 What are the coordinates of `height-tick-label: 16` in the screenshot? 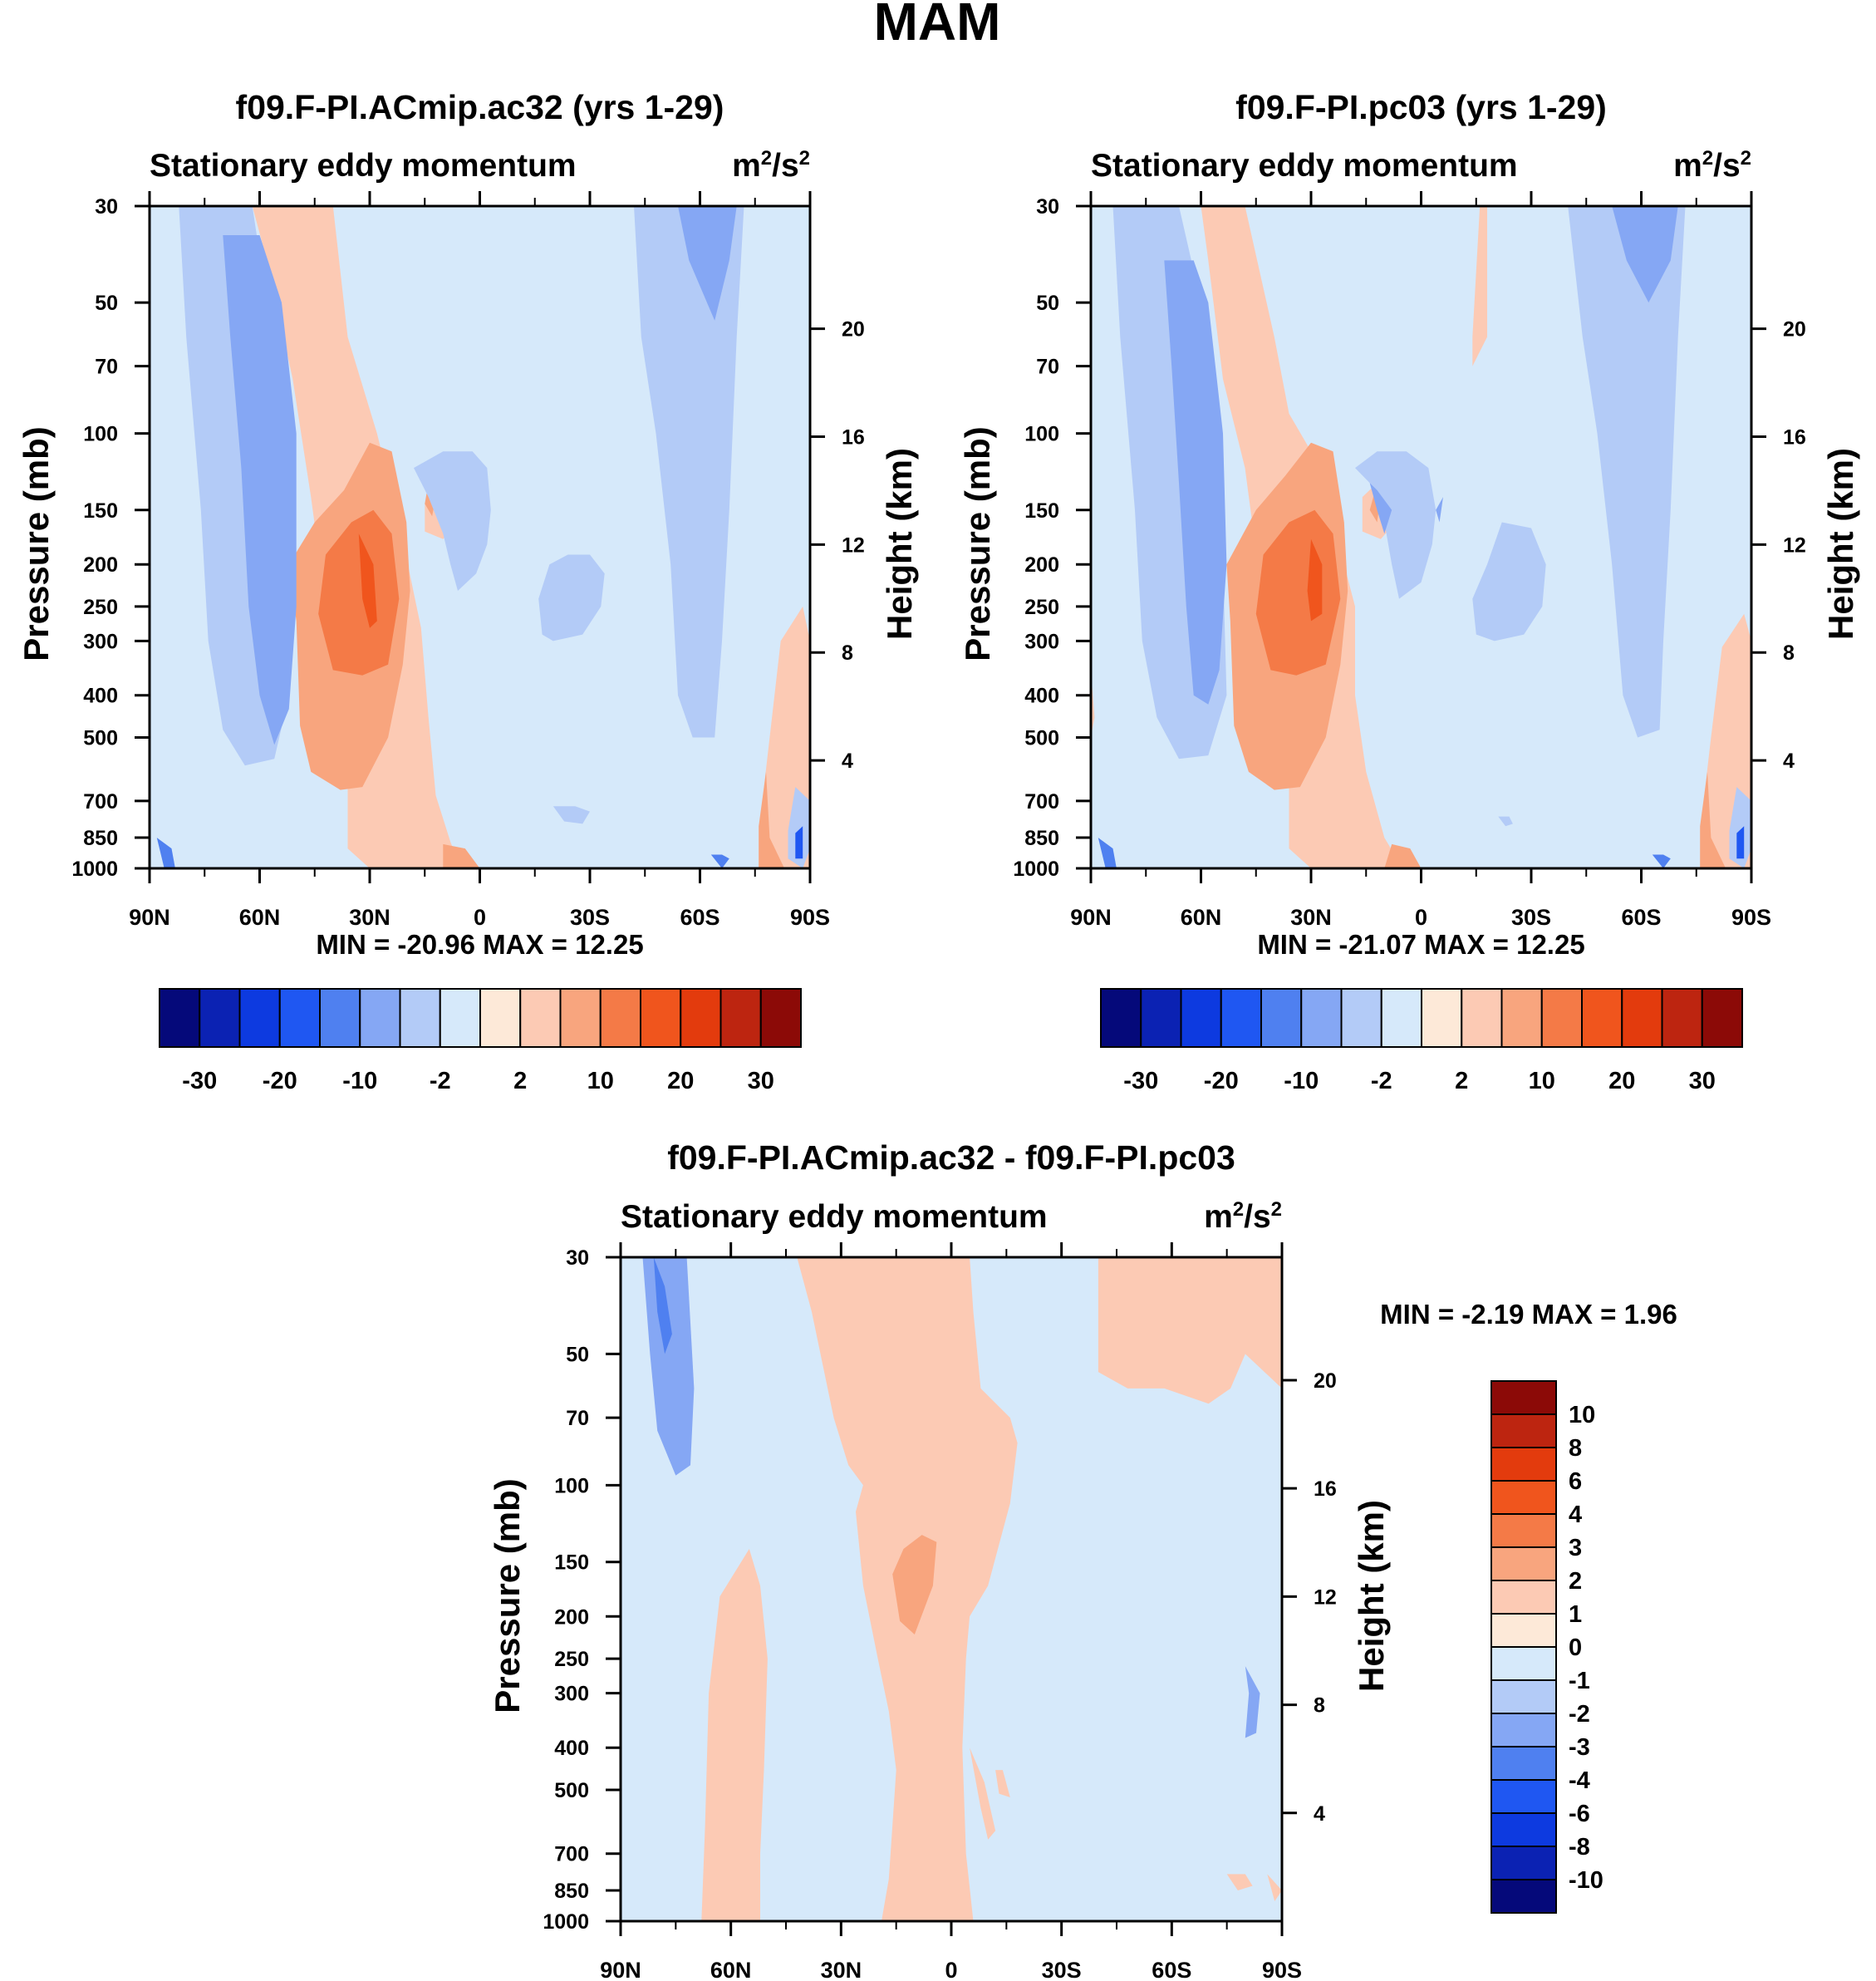 It's located at (1794, 437).